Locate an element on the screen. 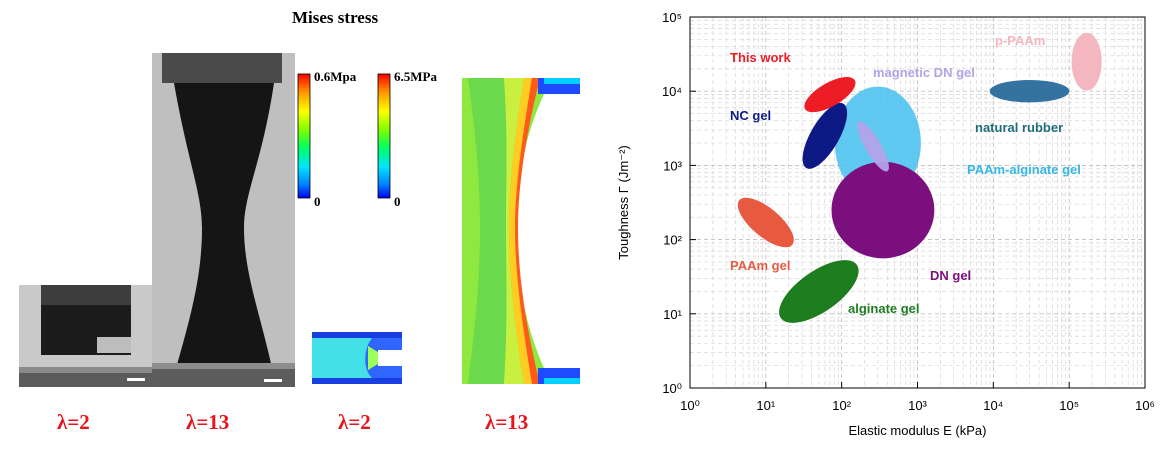  label-nc-gel: NC gel is located at coordinates (750, 115).